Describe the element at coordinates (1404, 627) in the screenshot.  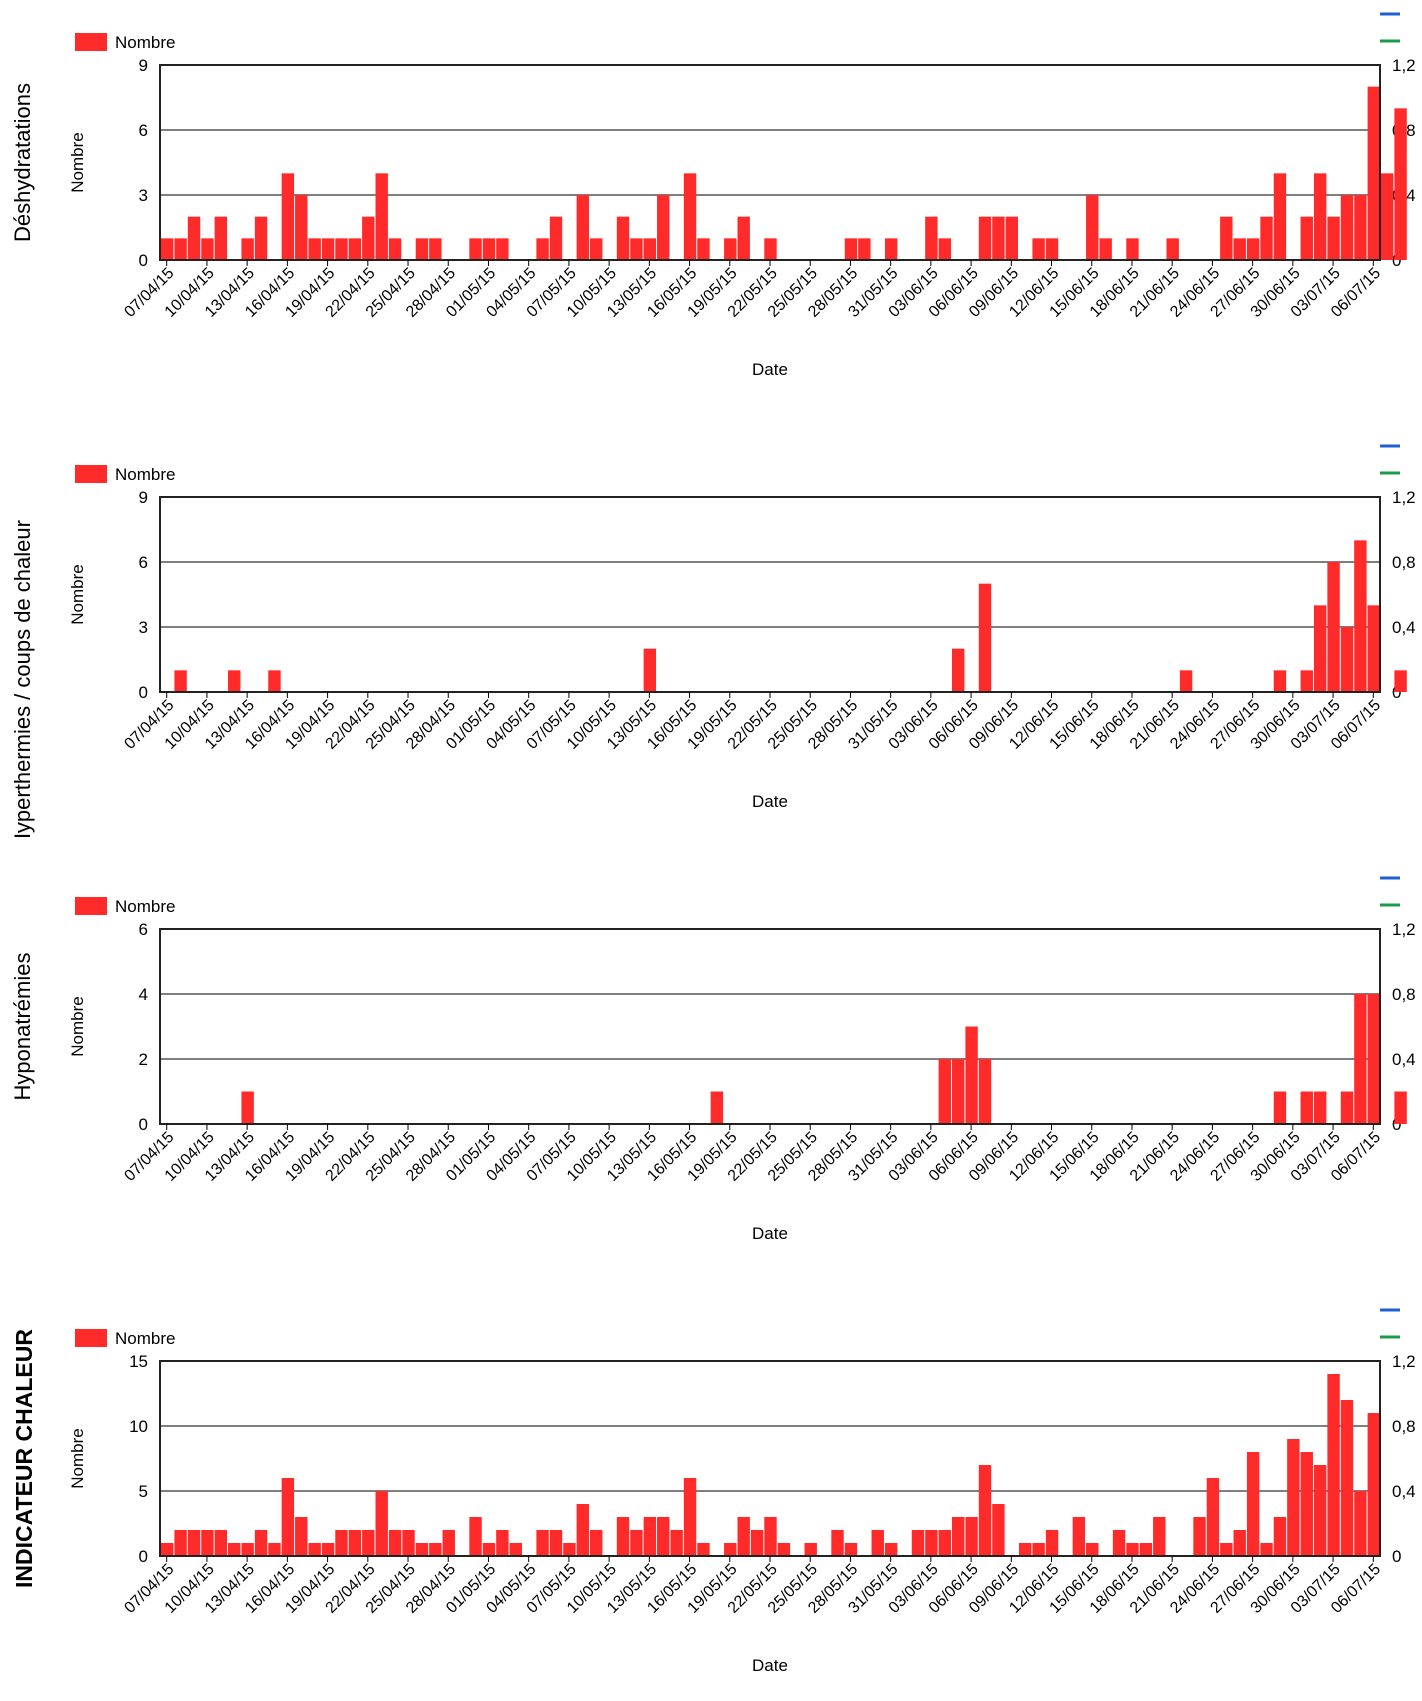
I see `y2-tick-label: 0,4` at that location.